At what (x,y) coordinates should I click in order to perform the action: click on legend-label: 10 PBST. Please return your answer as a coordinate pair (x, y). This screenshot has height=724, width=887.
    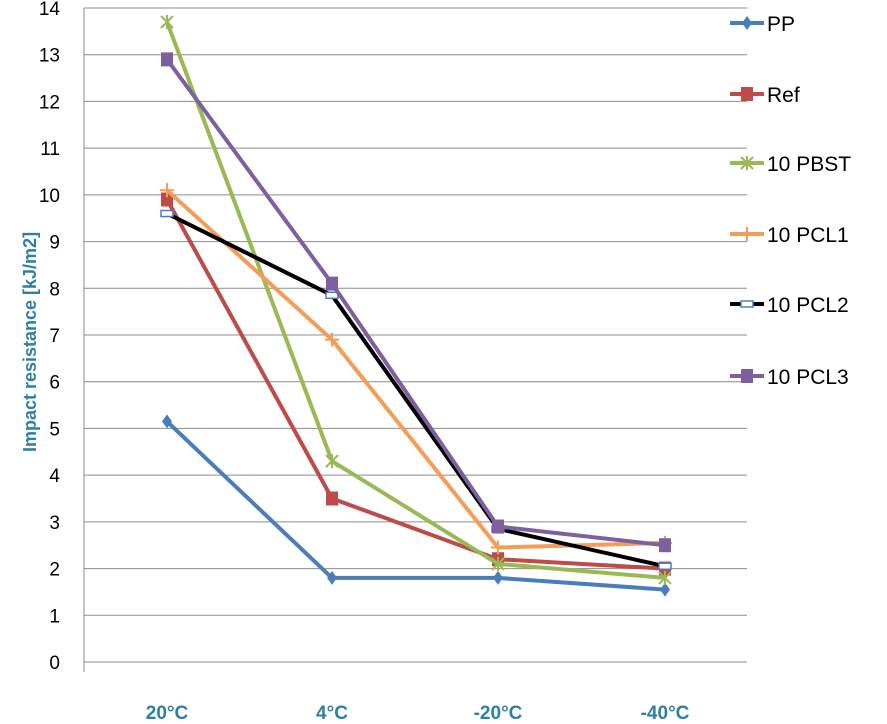
    Looking at the image, I should click on (809, 164).